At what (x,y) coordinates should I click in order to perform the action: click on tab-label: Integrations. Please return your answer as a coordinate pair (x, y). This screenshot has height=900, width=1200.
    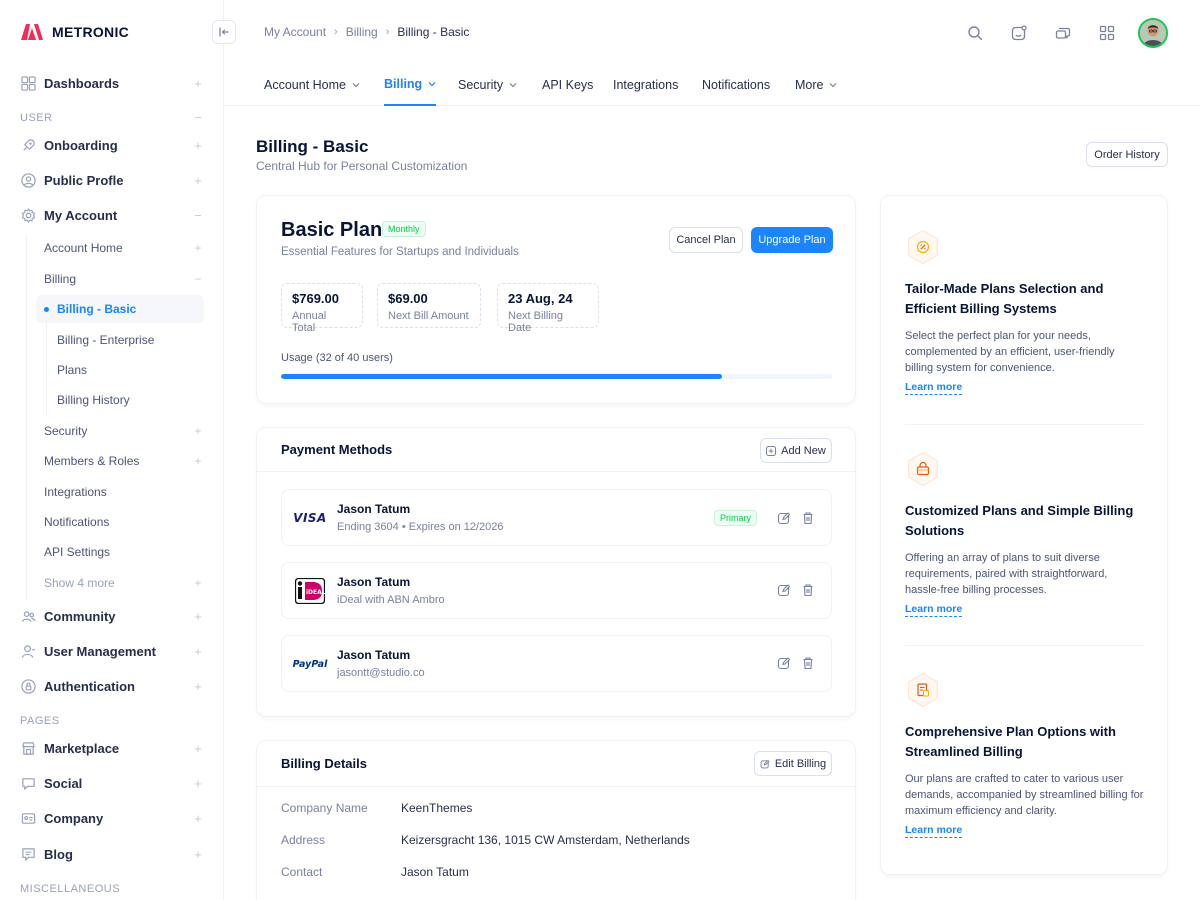
    Looking at the image, I should click on (646, 85).